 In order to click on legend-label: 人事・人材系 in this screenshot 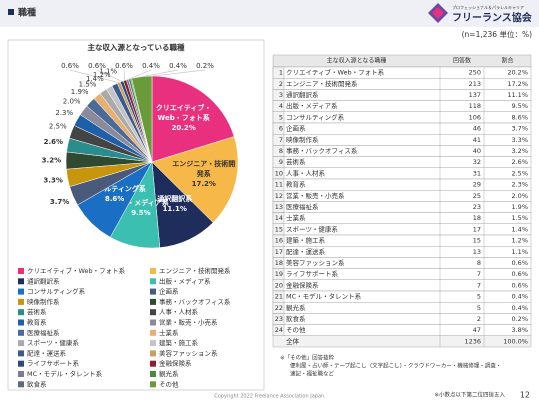, I will do `click(179, 311)`.